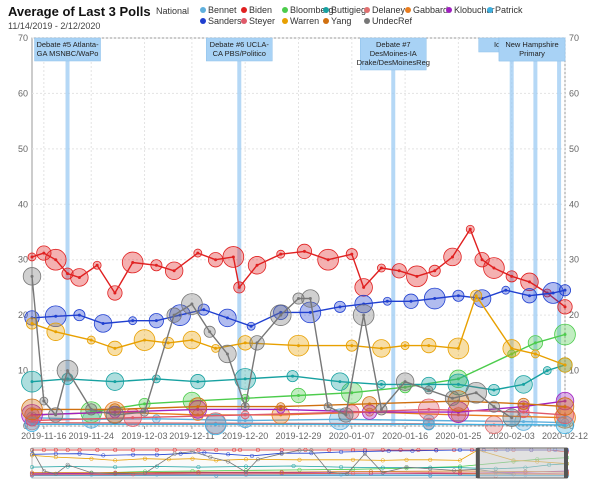 The height and width of the screenshot is (486, 600). What do you see at coordinates (68, 53) in the screenshot?
I see `event-text: GA MSNBC/WaPo` at bounding box center [68, 53].